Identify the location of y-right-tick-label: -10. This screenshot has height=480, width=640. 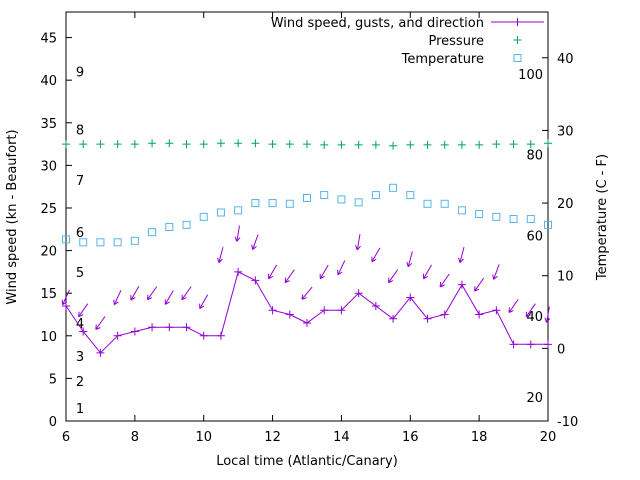
(567, 422).